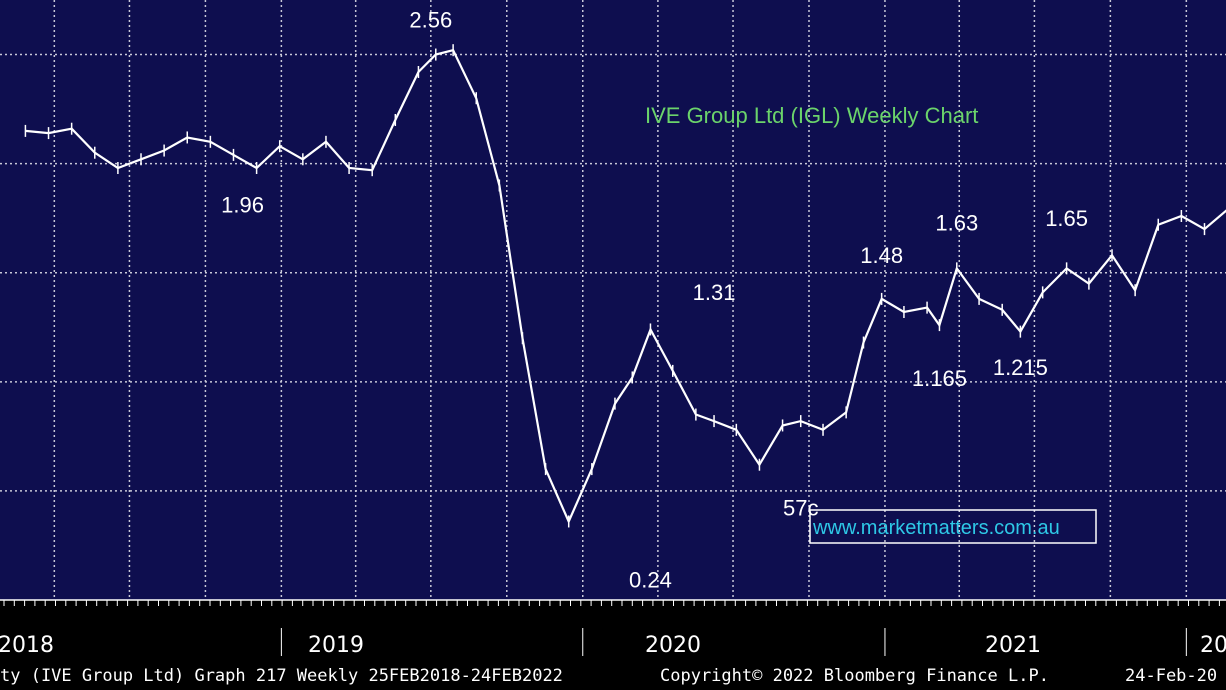 The height and width of the screenshot is (690, 1226). What do you see at coordinates (336, 645) in the screenshot?
I see `year-label-2019: 2019` at bounding box center [336, 645].